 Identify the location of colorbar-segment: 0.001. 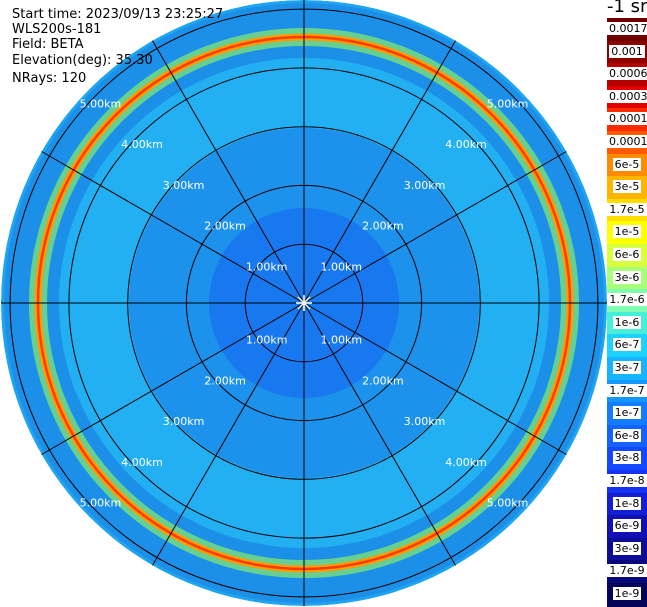
(627, 52).